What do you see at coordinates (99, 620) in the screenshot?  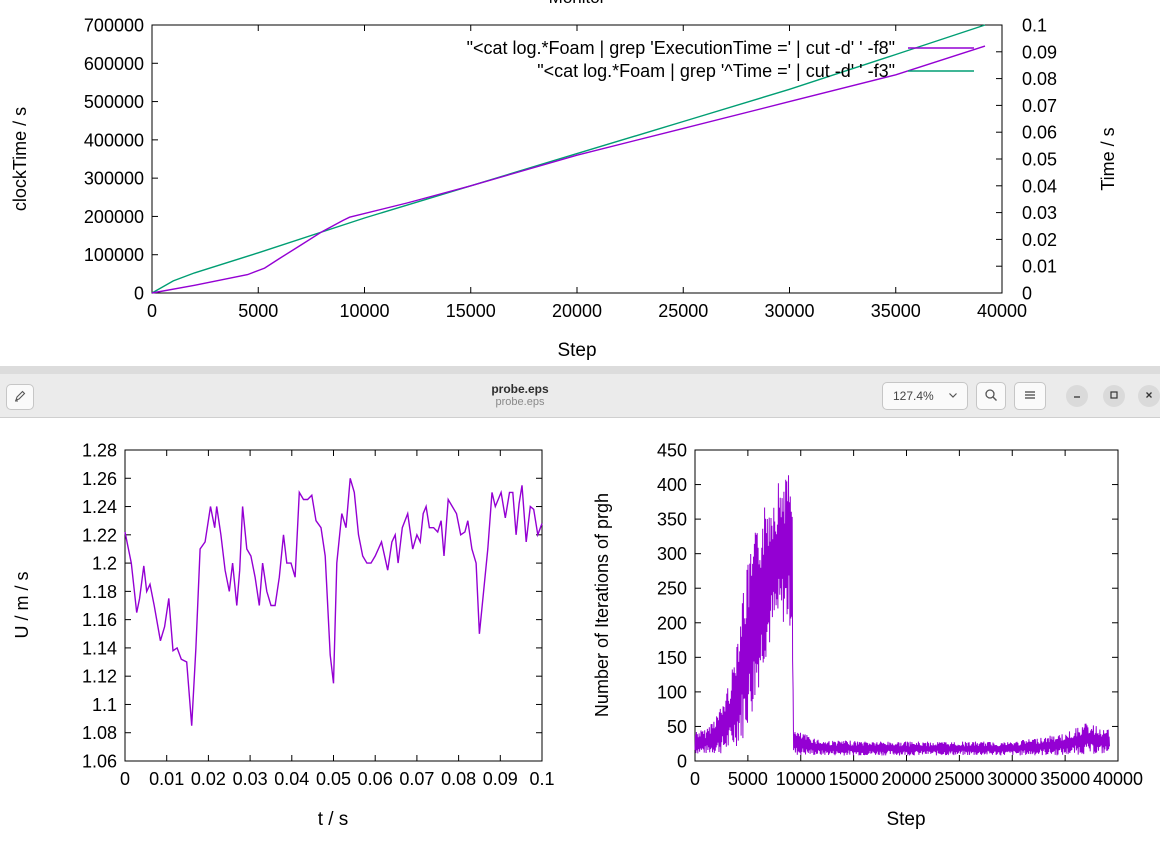 I see `y-tick-label: 1.16` at bounding box center [99, 620].